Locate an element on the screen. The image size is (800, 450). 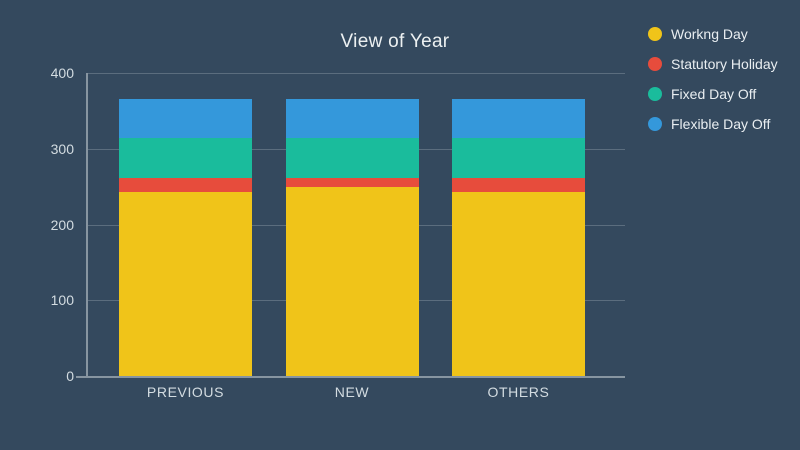
bar-segment-previous-workng-day is located at coordinates (185, 283).